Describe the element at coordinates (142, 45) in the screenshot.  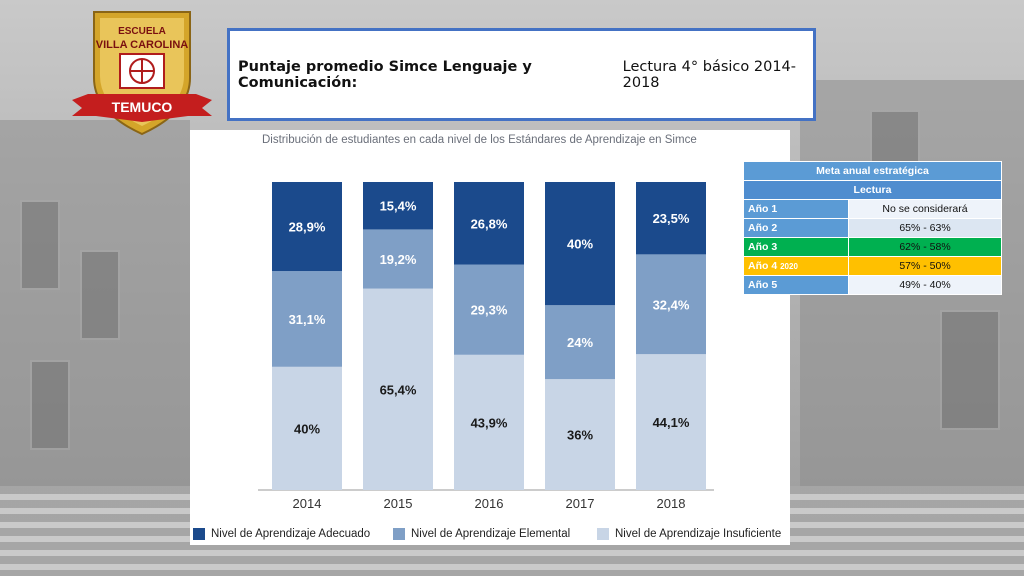
I see `logo-name: VILLA CAROLINA` at that location.